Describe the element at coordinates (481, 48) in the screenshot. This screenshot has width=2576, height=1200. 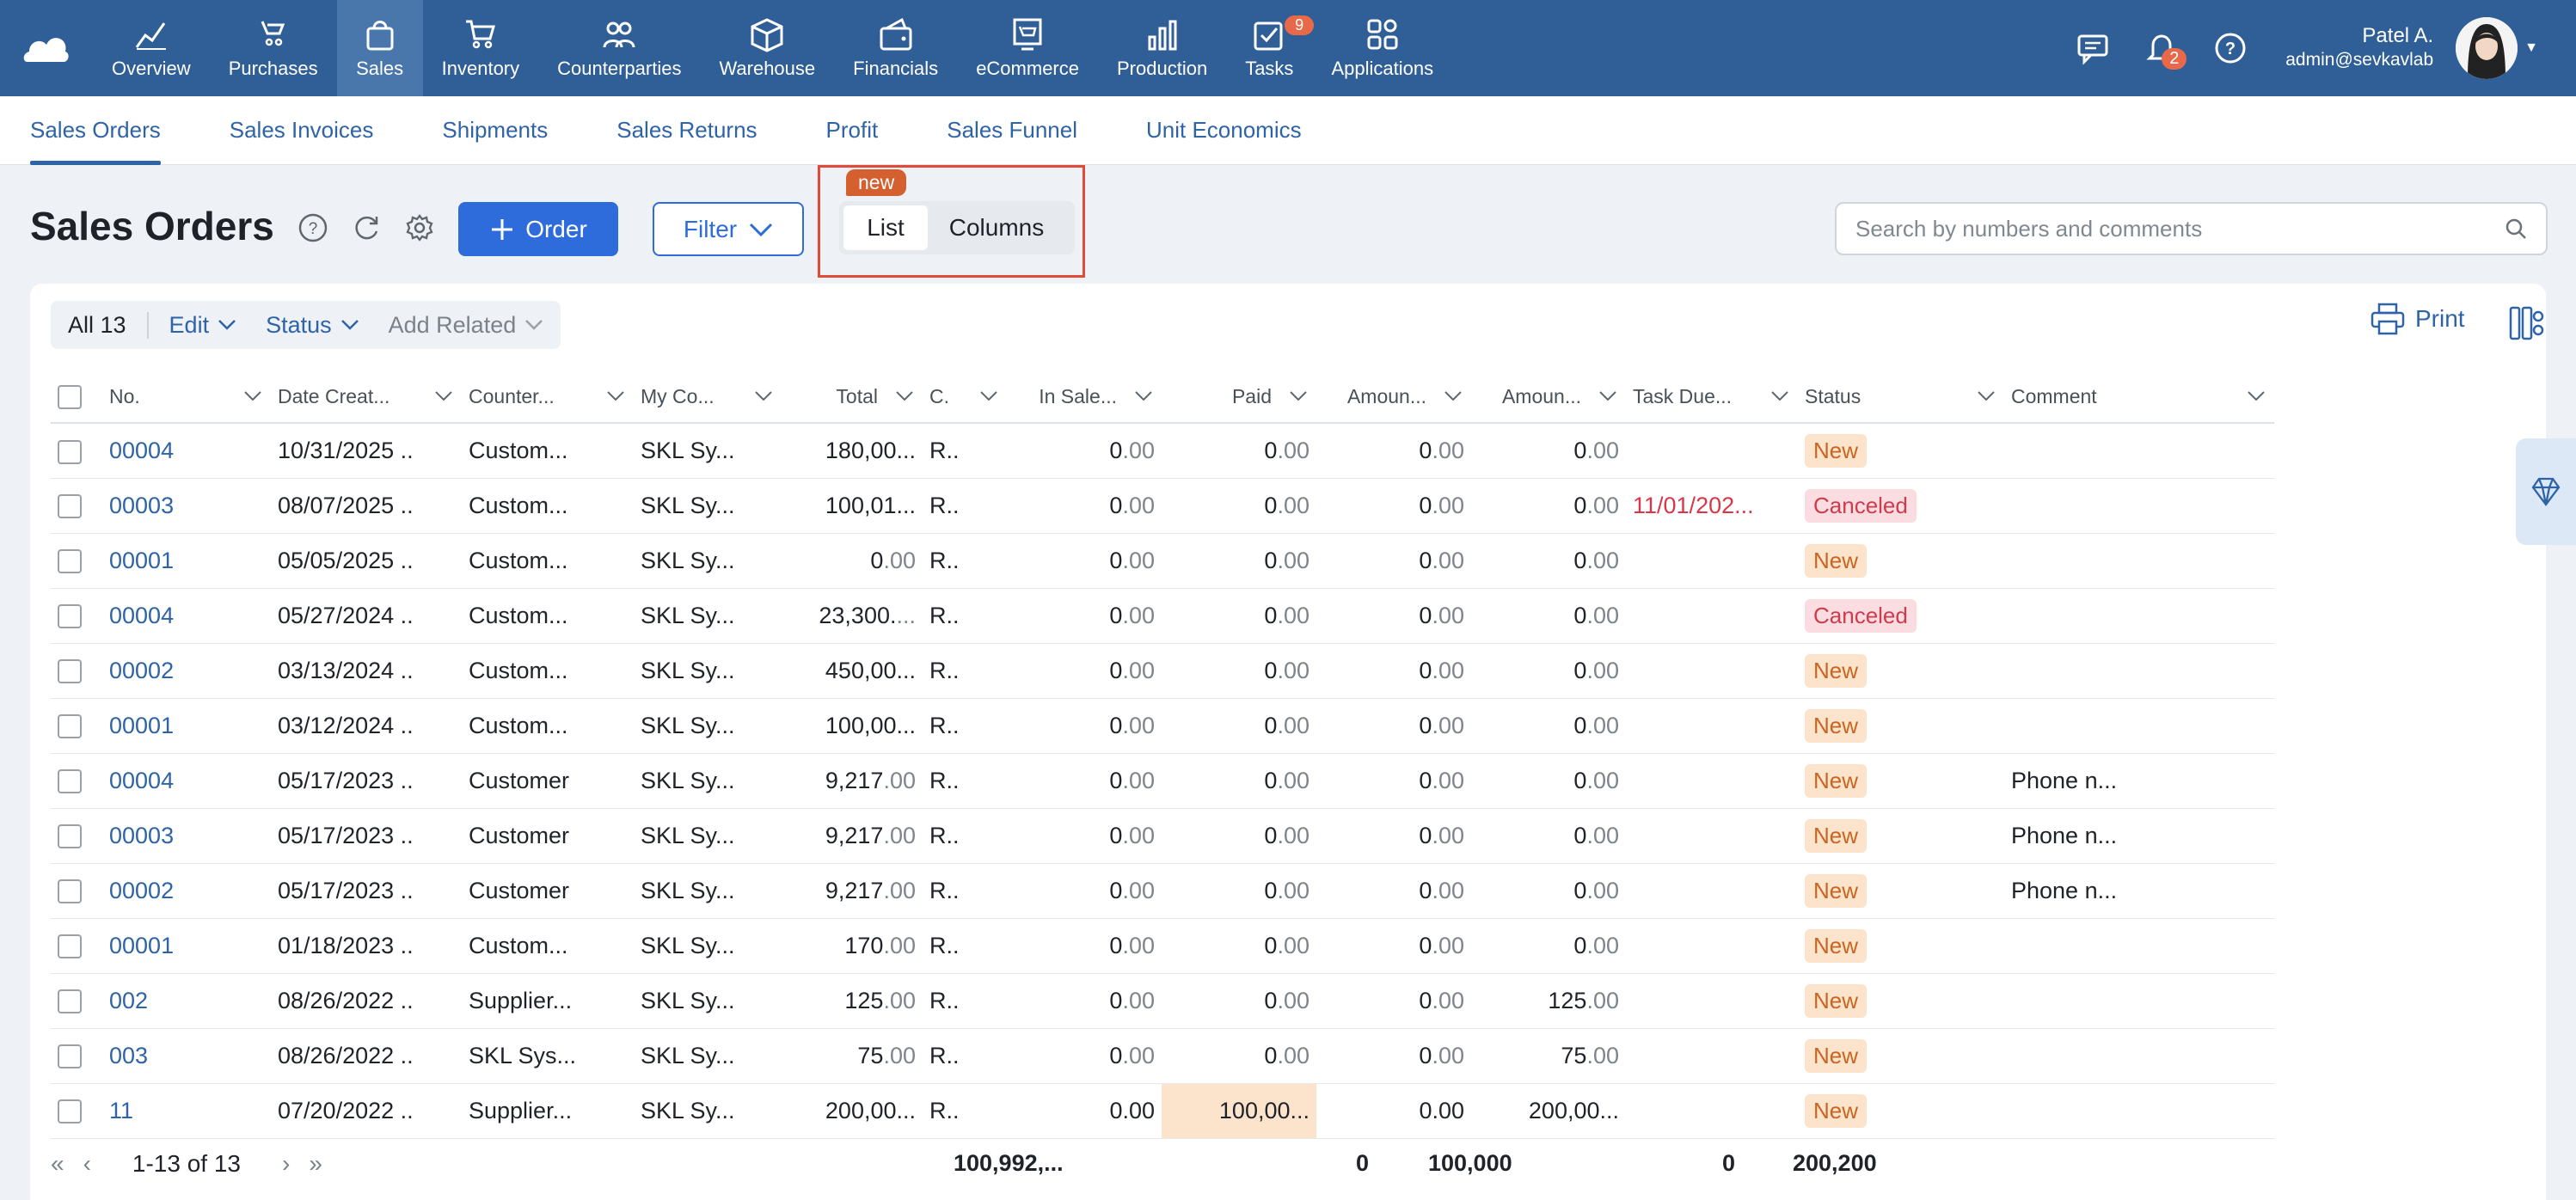
I see `nav-item-inventory: Inventory` at that location.